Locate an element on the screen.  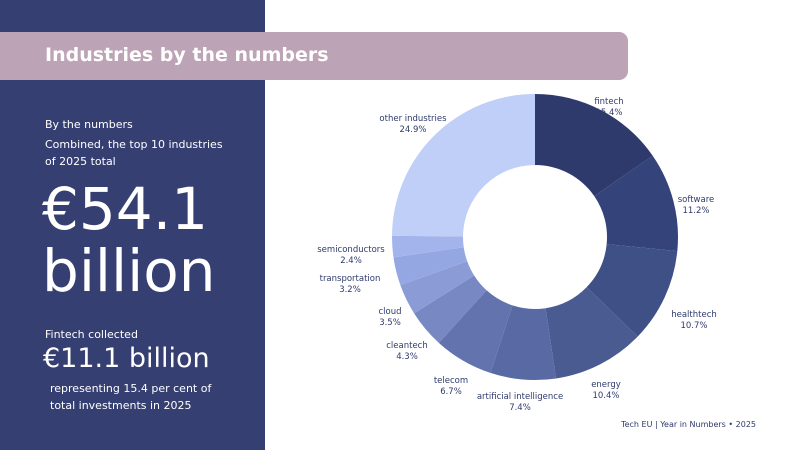
slice-software is located at coordinates (636, 203).